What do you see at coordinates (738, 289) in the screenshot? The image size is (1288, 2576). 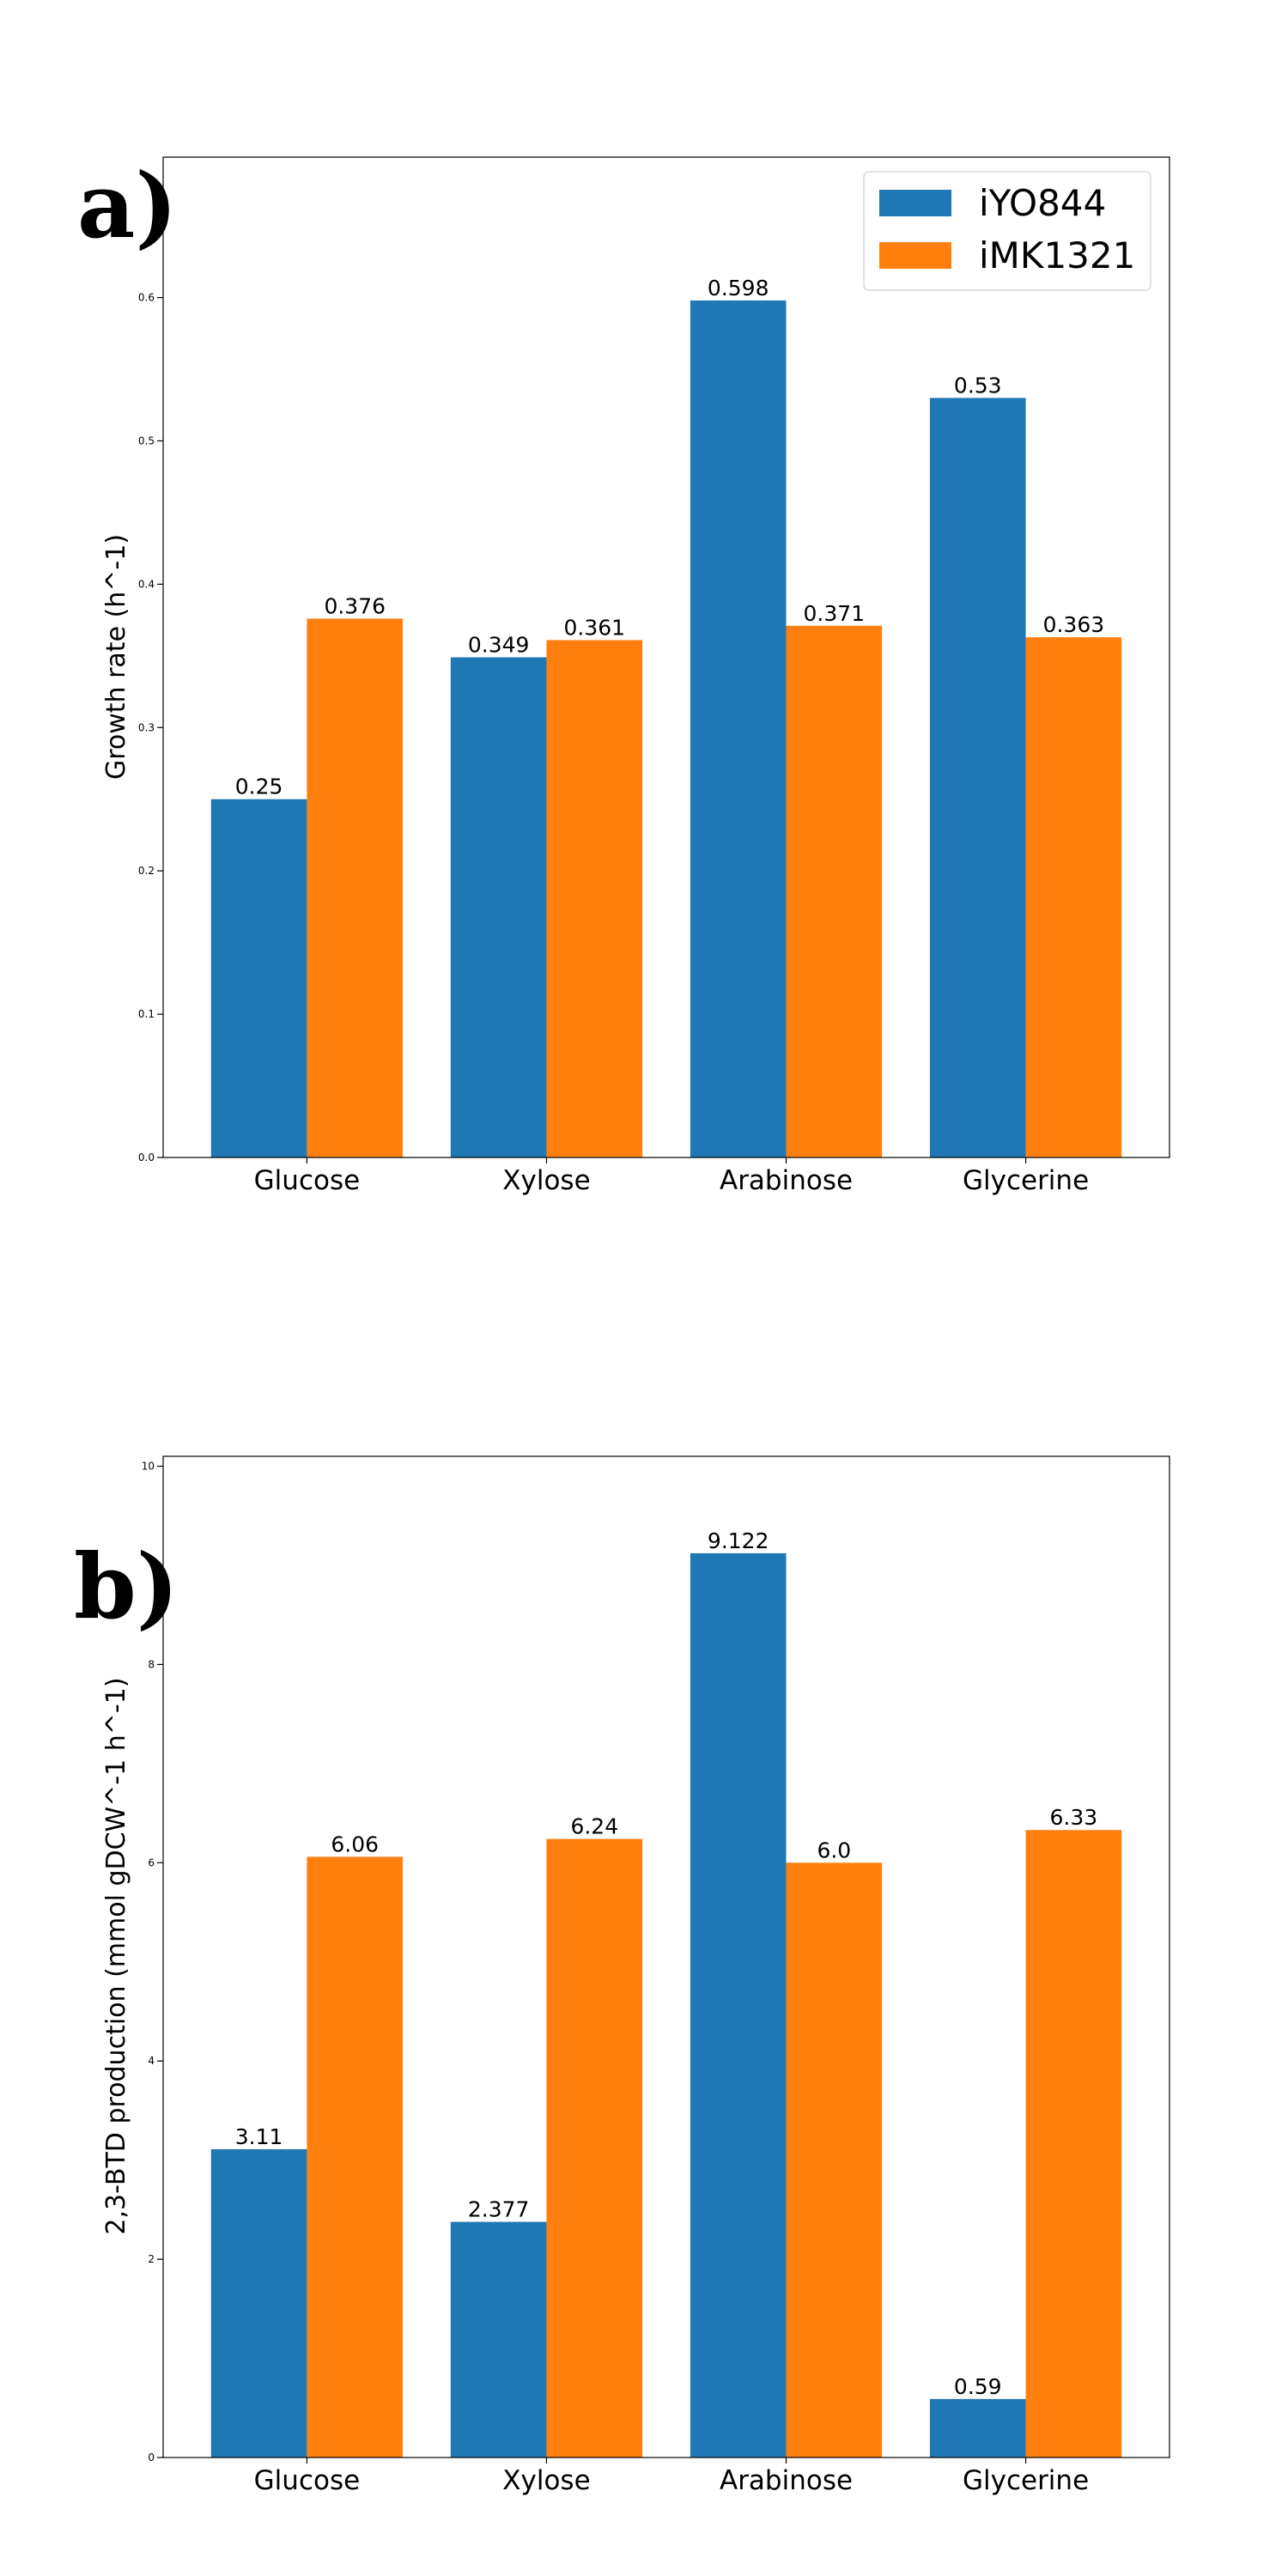 I see `bar-value-label: 0.598` at bounding box center [738, 289].